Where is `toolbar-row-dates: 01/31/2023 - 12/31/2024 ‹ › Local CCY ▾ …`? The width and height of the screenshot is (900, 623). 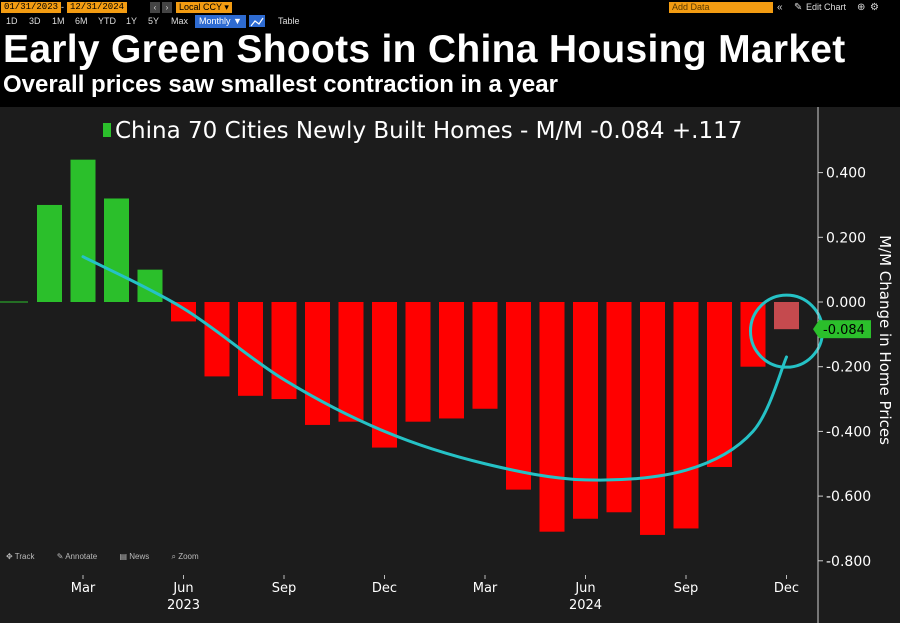 toolbar-row-dates: 01/31/2023 - 12/31/2024 ‹ › Local CCY ▾ … is located at coordinates (450, 8).